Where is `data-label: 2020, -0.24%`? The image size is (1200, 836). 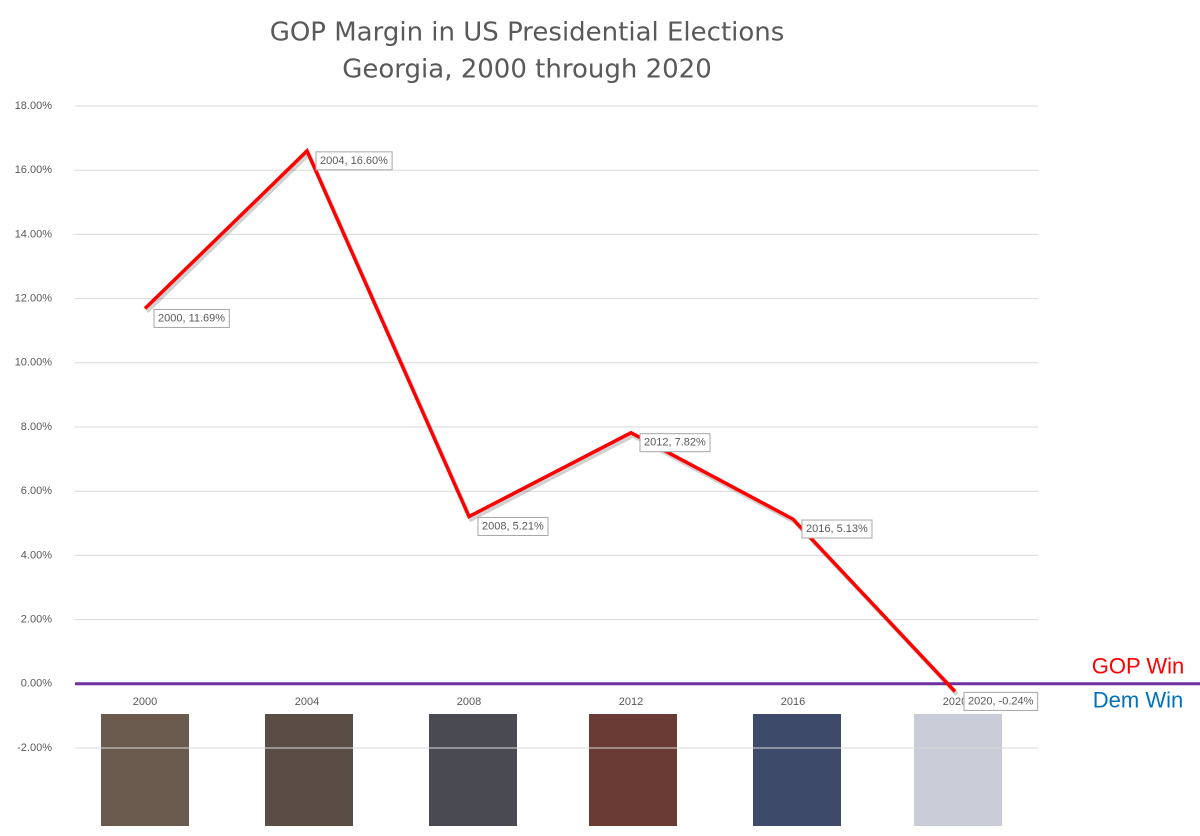 data-label: 2020, -0.24% is located at coordinates (1001, 701).